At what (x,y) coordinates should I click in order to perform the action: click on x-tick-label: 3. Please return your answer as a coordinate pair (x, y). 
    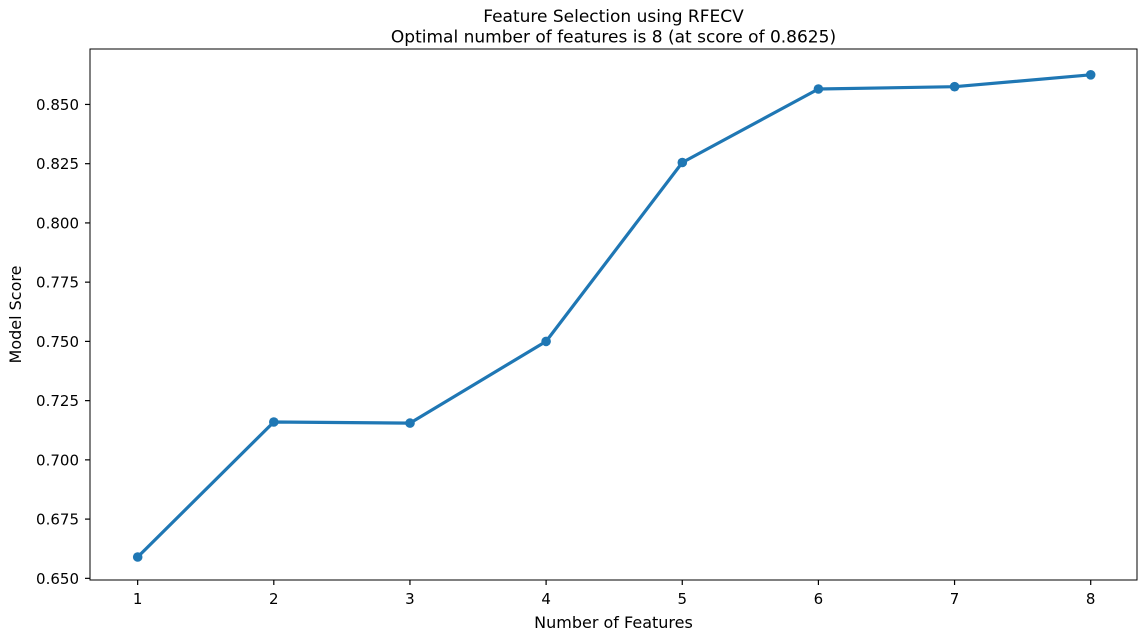
    Looking at the image, I should click on (410, 599).